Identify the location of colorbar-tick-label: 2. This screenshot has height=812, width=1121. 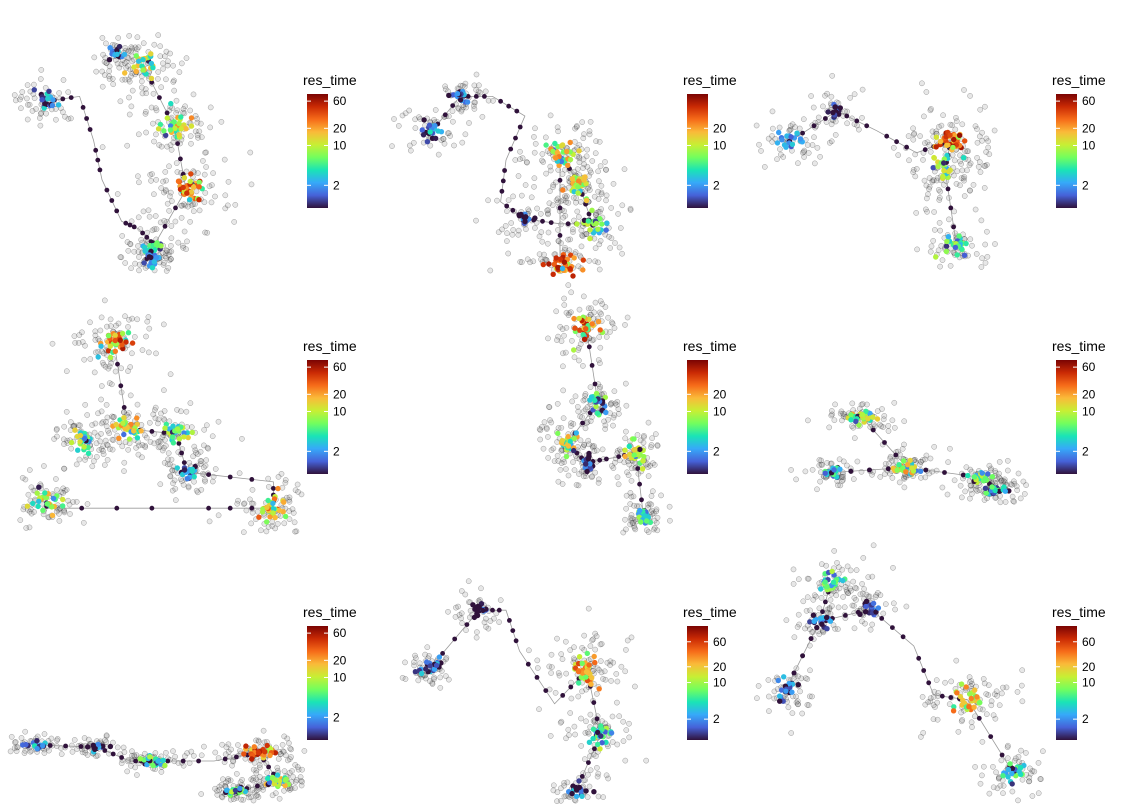
(1085, 451).